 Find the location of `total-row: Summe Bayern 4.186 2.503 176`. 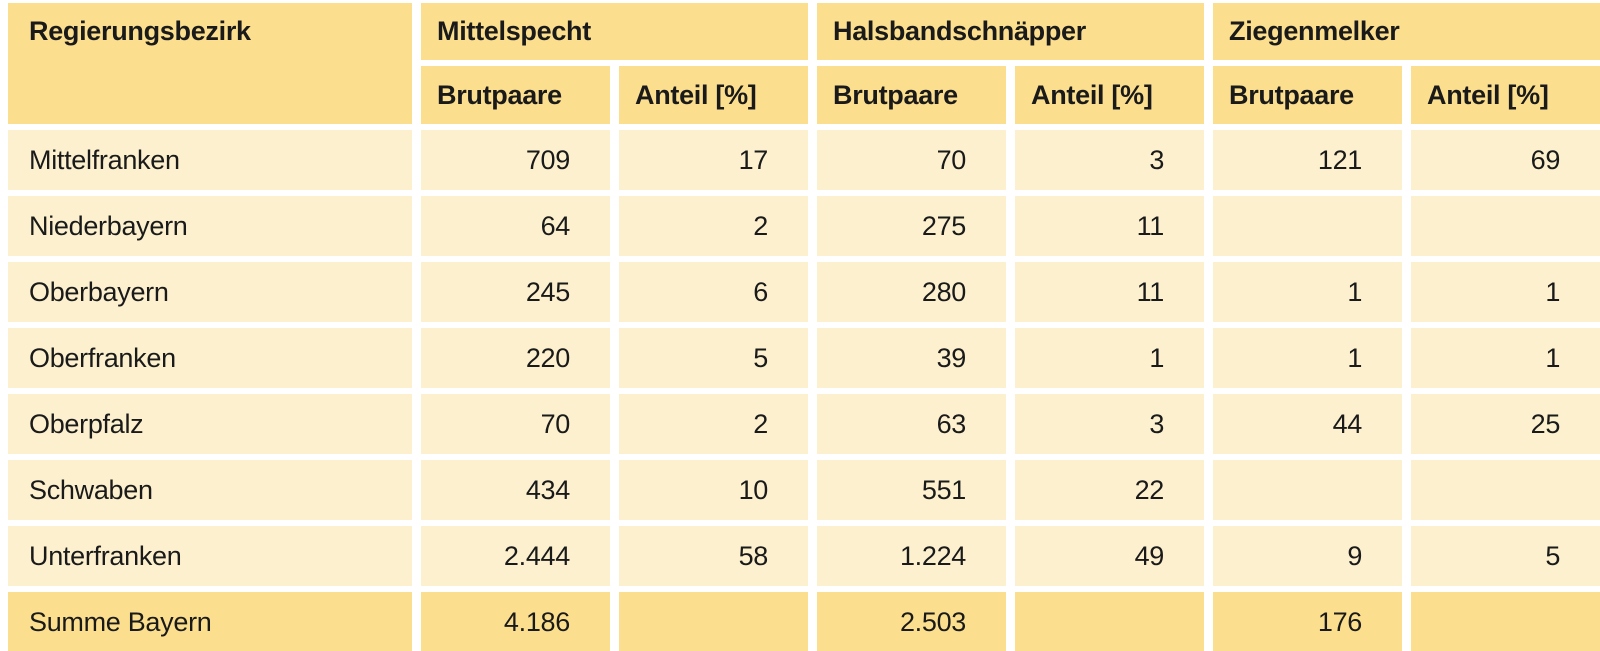

total-row: Summe Bayern 4.186 2.503 176 is located at coordinates (804, 621).